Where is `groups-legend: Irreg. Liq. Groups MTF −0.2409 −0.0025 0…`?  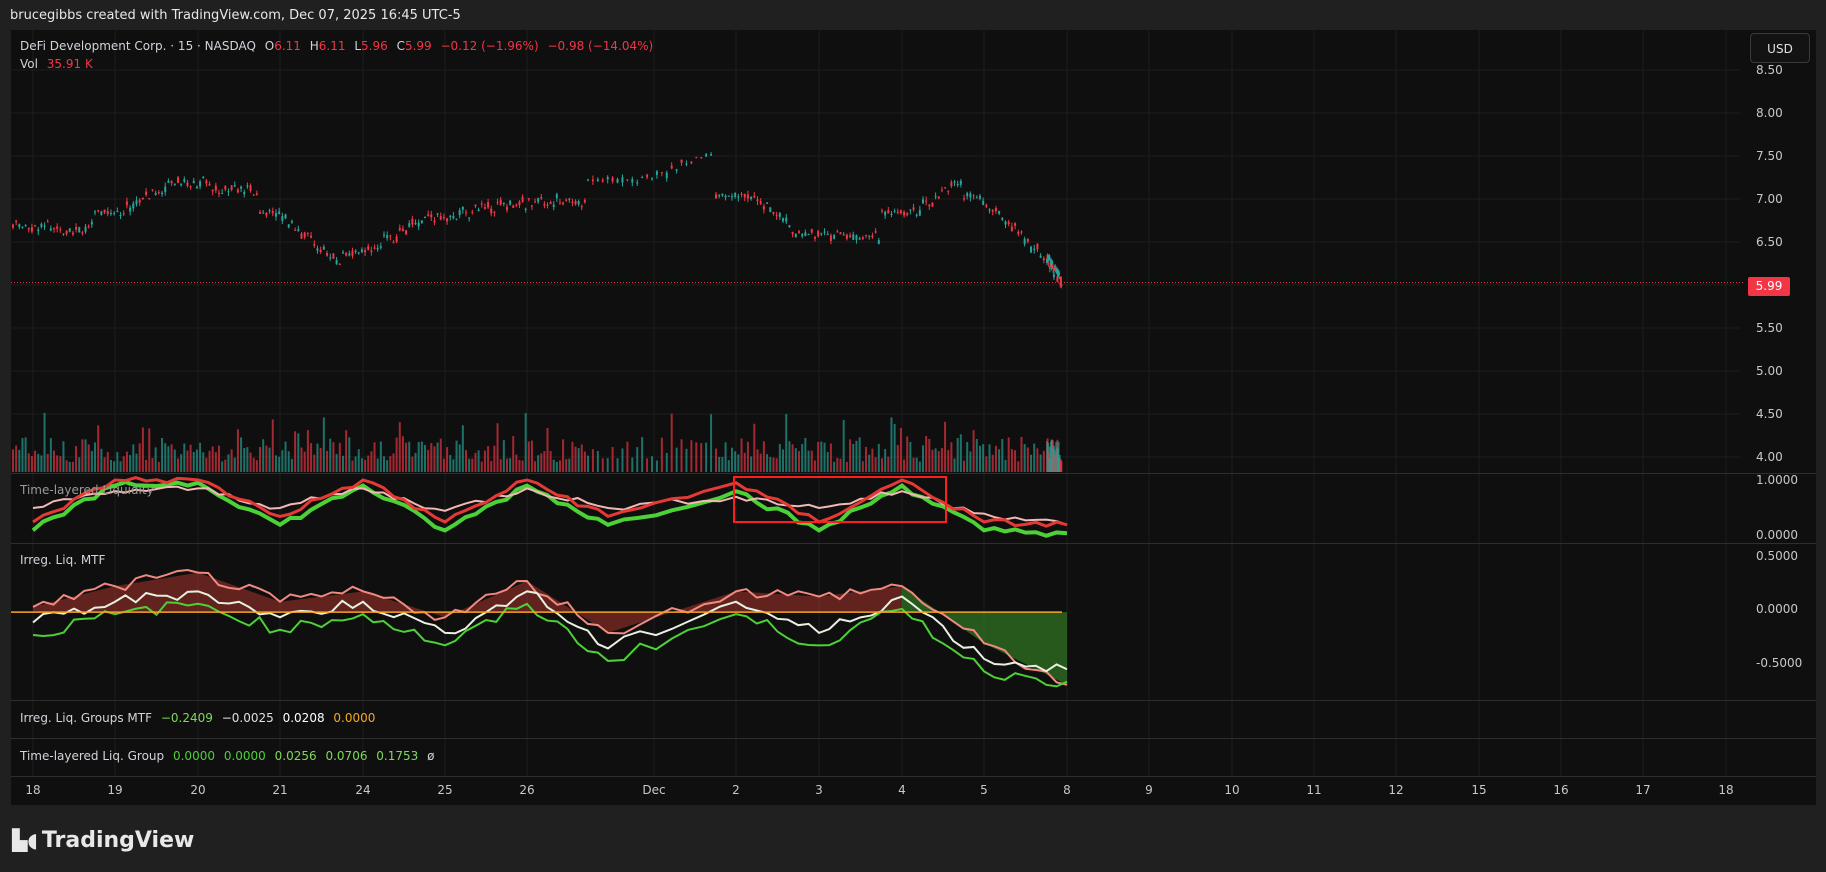 groups-legend: Irreg. Liq. Groups MTF −0.2409 −0.0025 0… is located at coordinates (200, 718).